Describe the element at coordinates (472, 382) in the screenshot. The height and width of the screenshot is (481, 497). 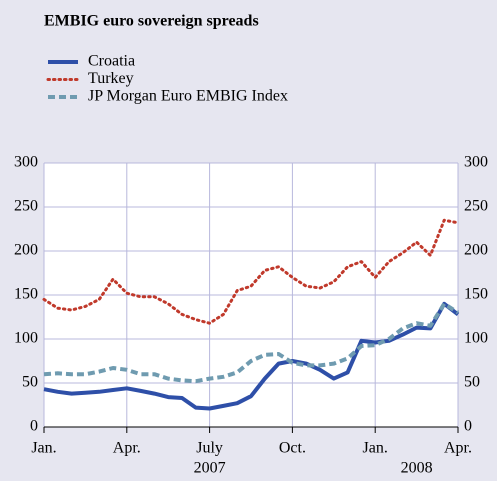
I see `y2-tick-label: 50` at that location.